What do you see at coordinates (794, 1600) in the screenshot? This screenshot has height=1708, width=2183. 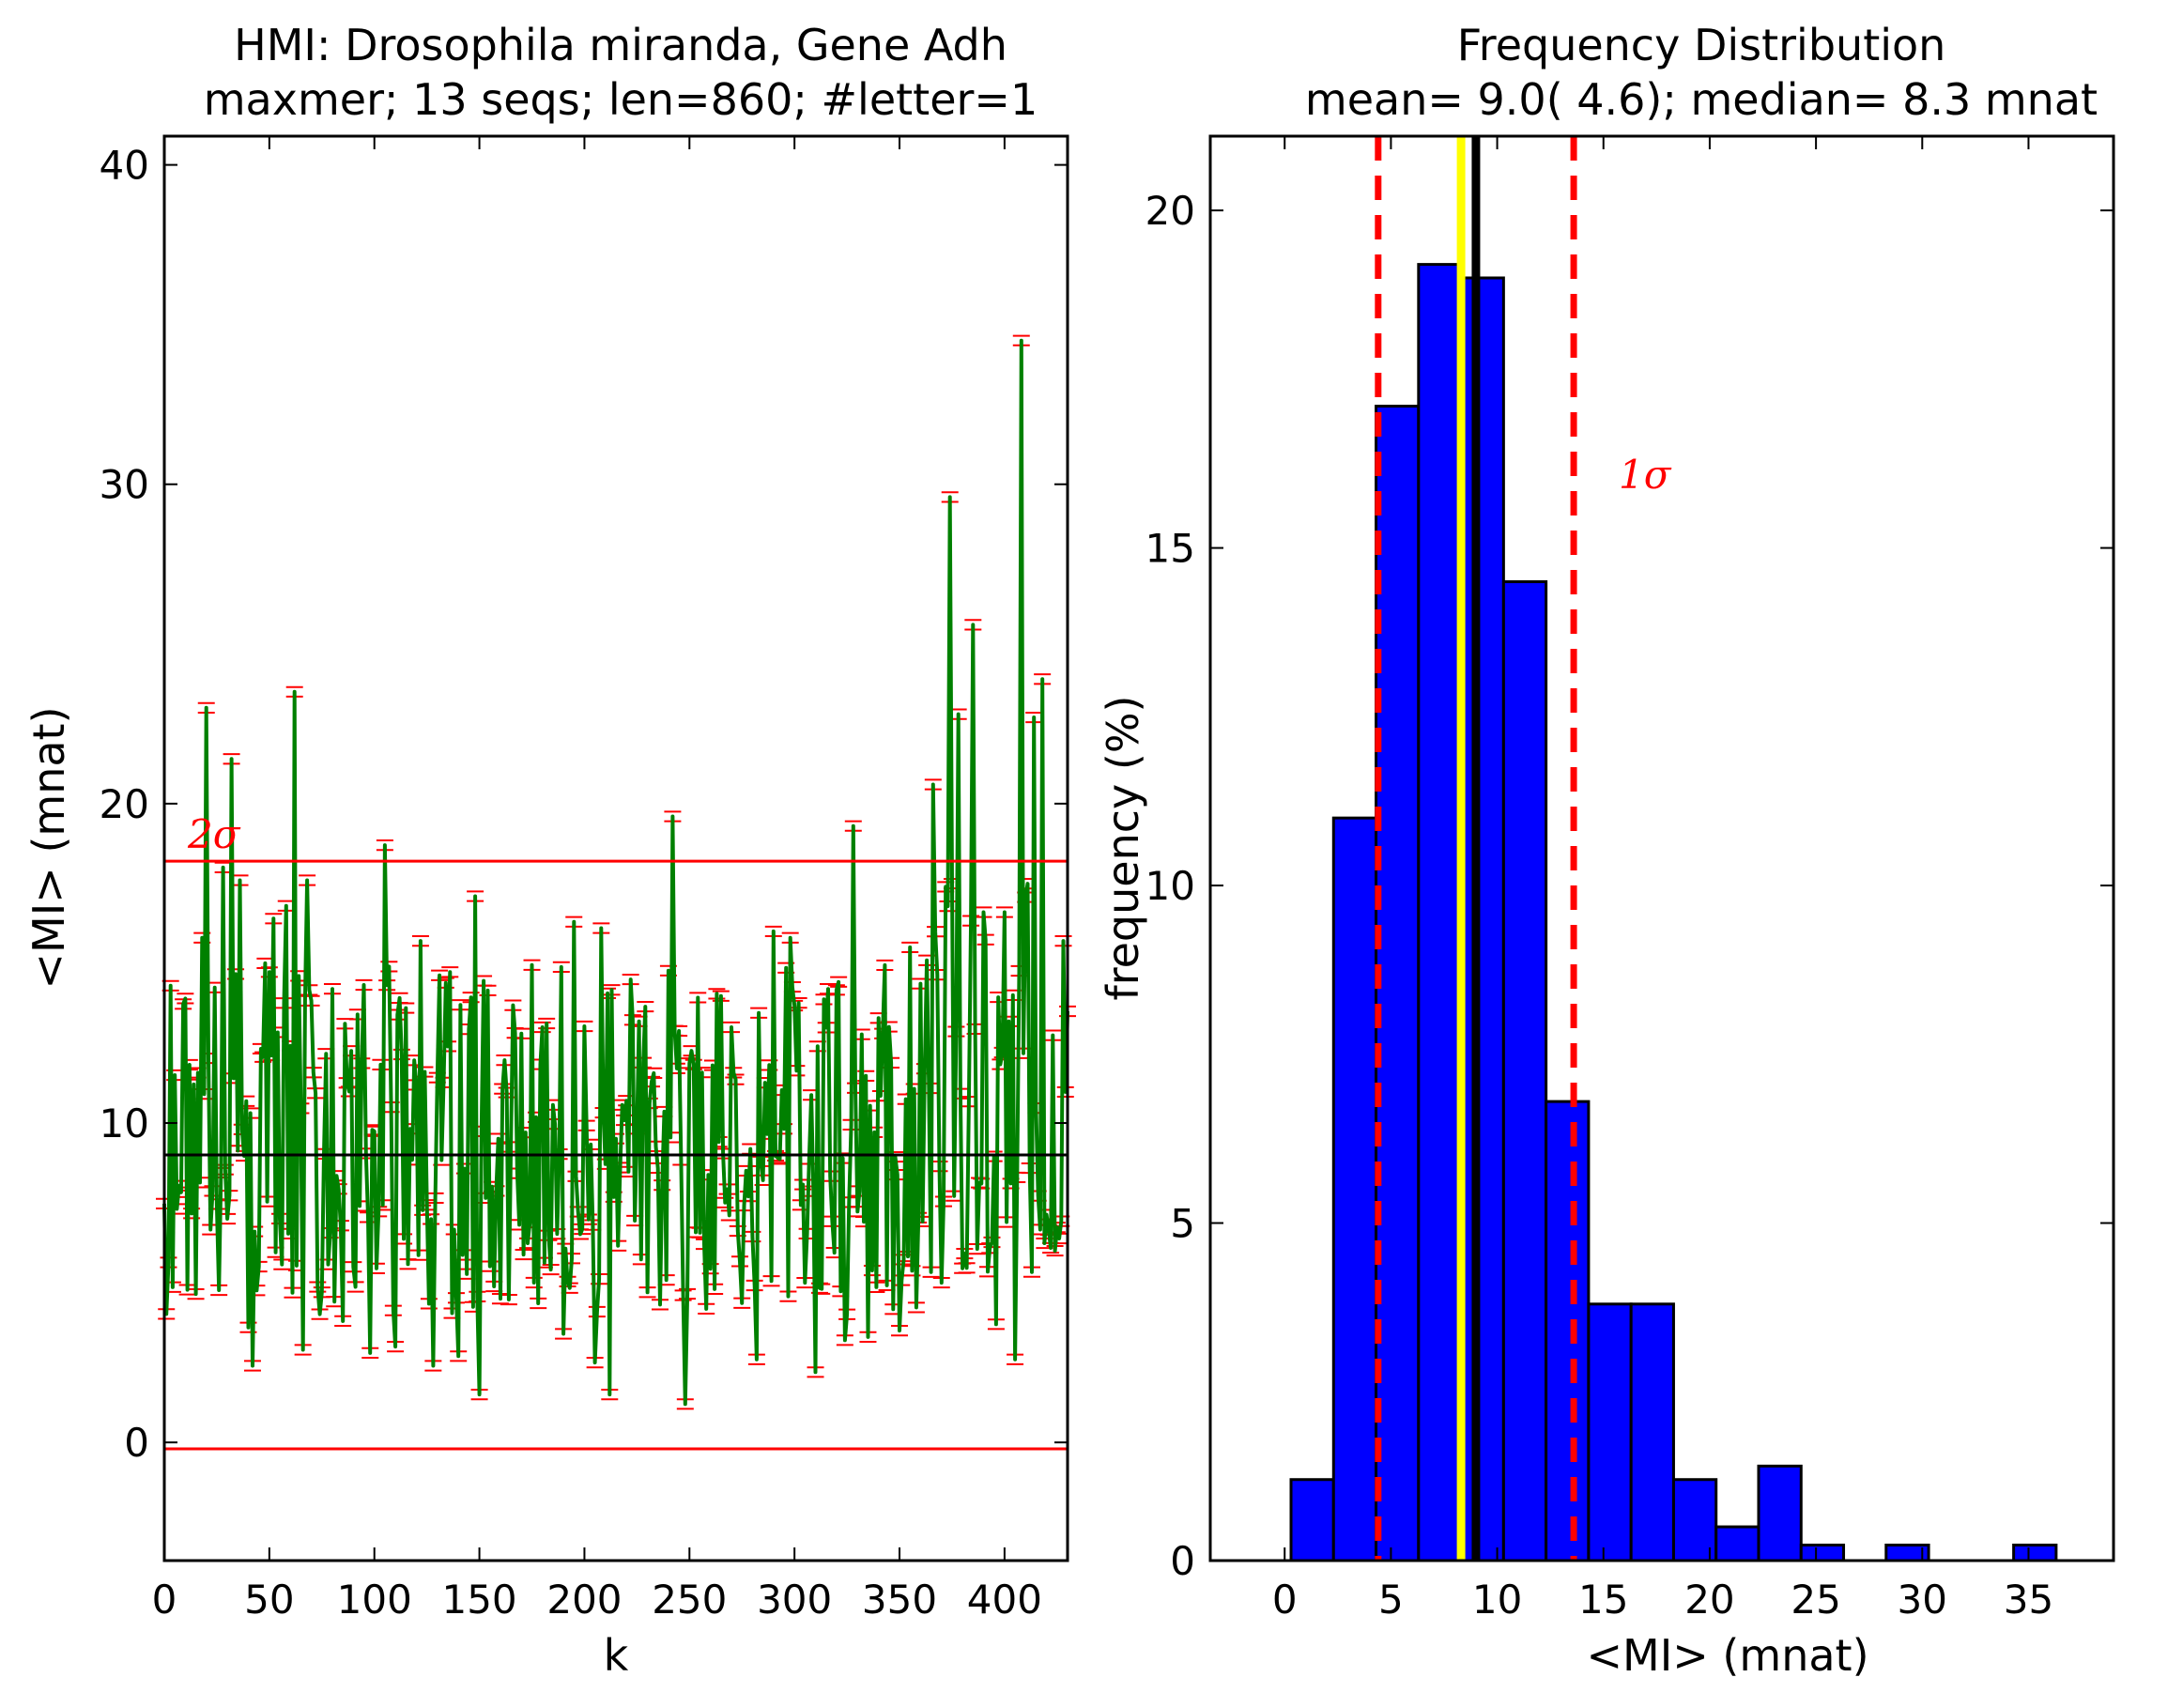 I see `left-xtick-label: 300` at bounding box center [794, 1600].